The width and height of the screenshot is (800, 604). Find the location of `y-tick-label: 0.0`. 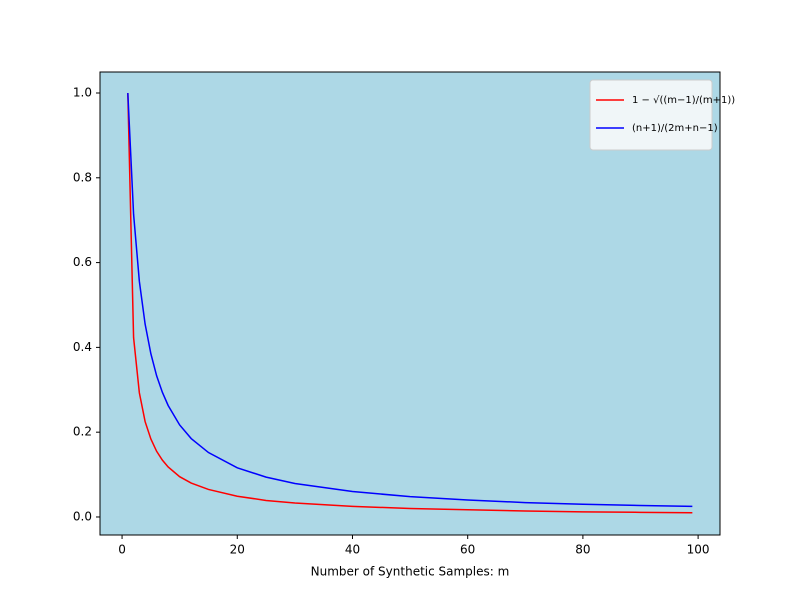

y-tick-label: 0.0 is located at coordinates (82, 516).